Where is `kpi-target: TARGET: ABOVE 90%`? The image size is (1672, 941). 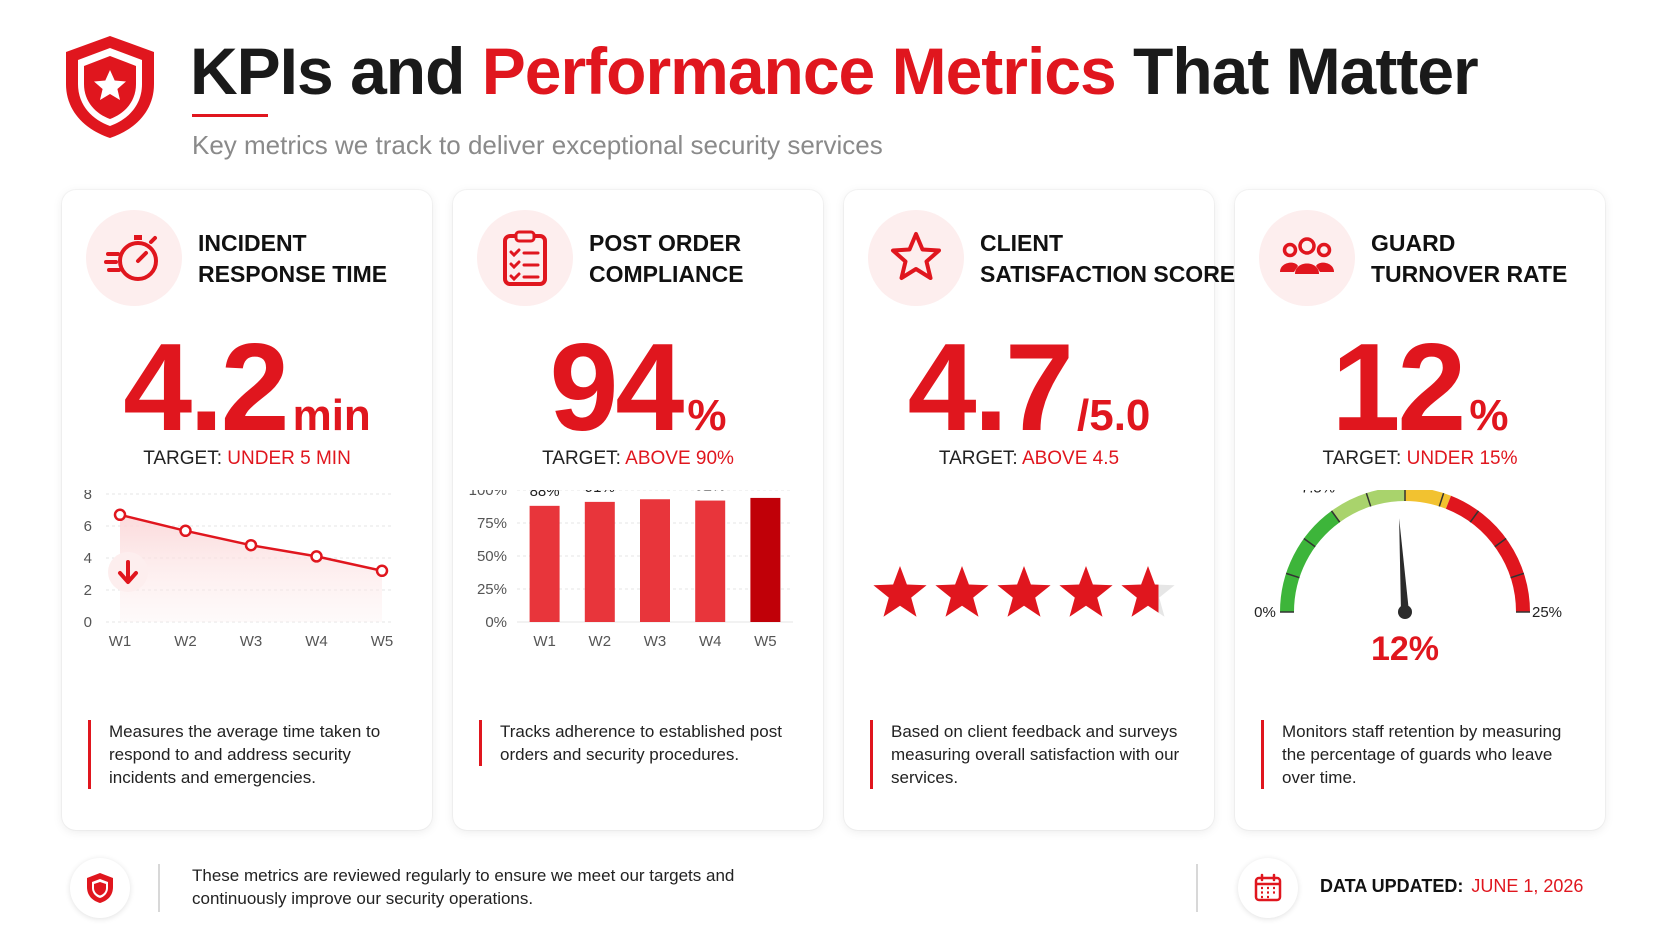 kpi-target: TARGET: ABOVE 90% is located at coordinates (638, 459).